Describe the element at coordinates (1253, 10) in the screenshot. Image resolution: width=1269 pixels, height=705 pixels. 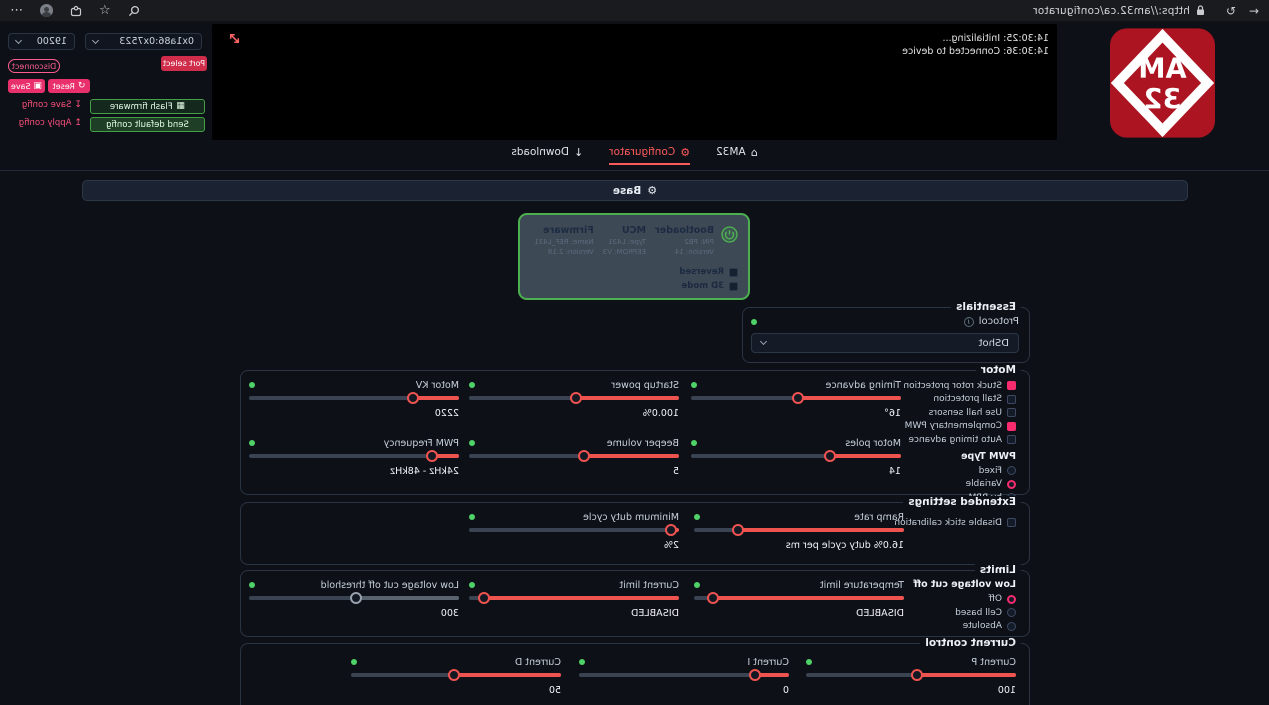
I see `back-icon: ←` at that location.